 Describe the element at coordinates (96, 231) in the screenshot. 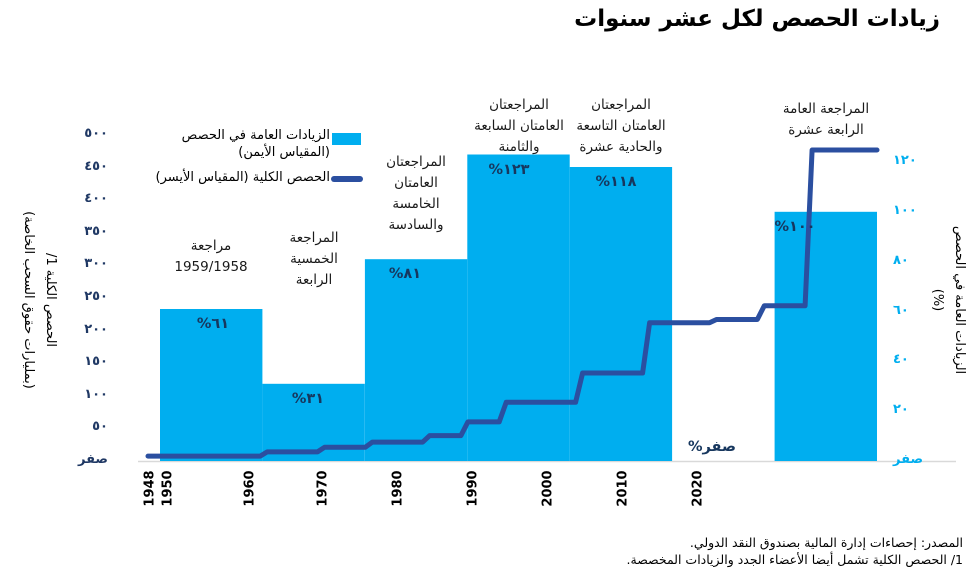

I see `y-axis-tick-left: ٣٥٠` at that location.